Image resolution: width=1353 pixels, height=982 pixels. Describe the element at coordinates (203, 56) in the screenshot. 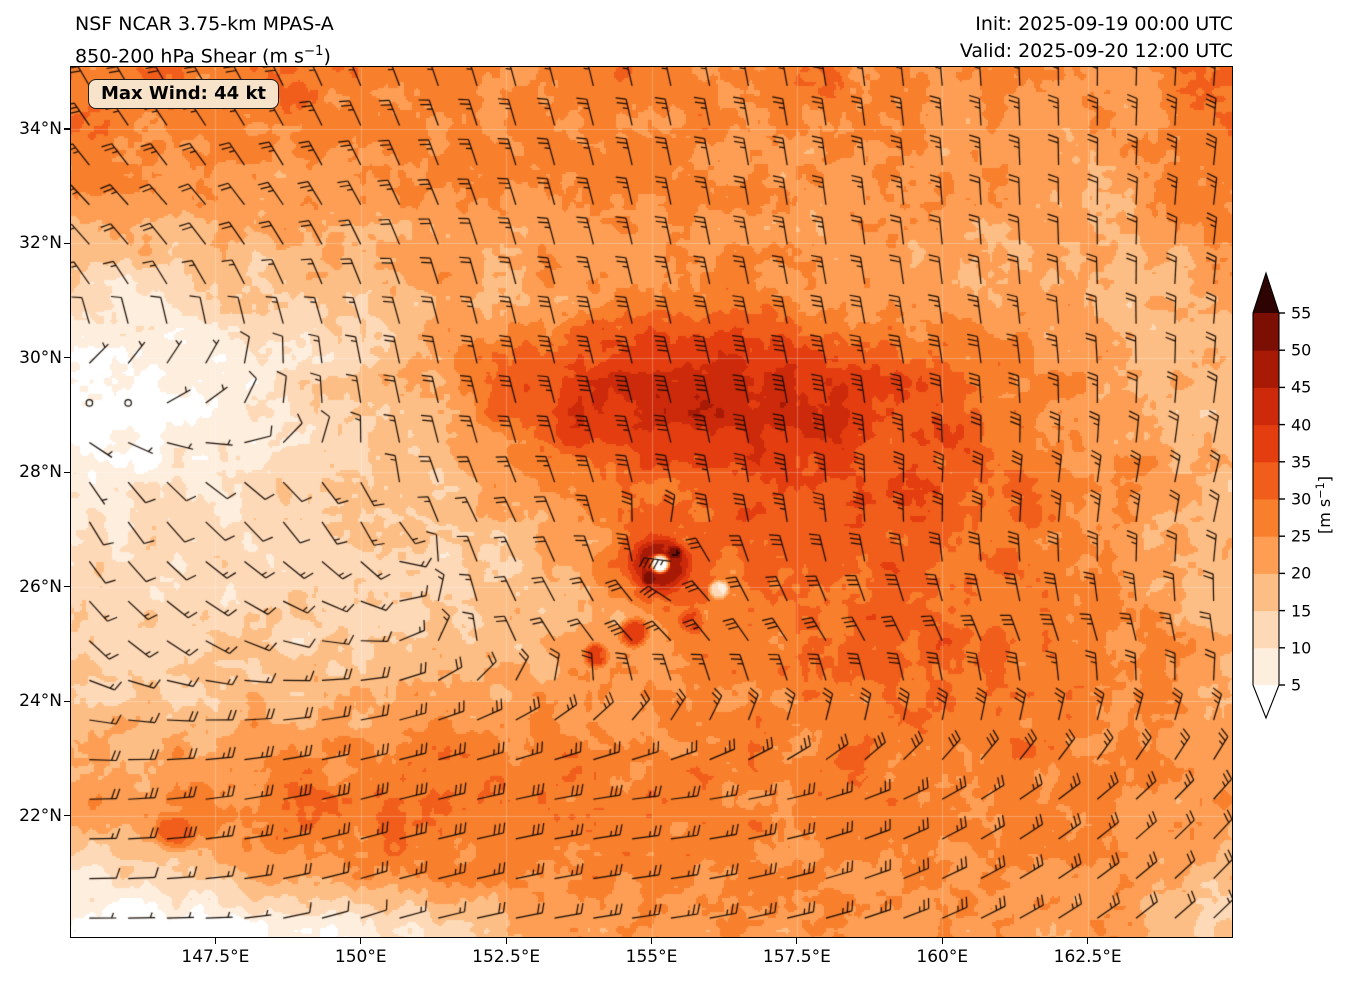

I see `title-line-2: 850-200 hPa Shear (m s−1)` at that location.